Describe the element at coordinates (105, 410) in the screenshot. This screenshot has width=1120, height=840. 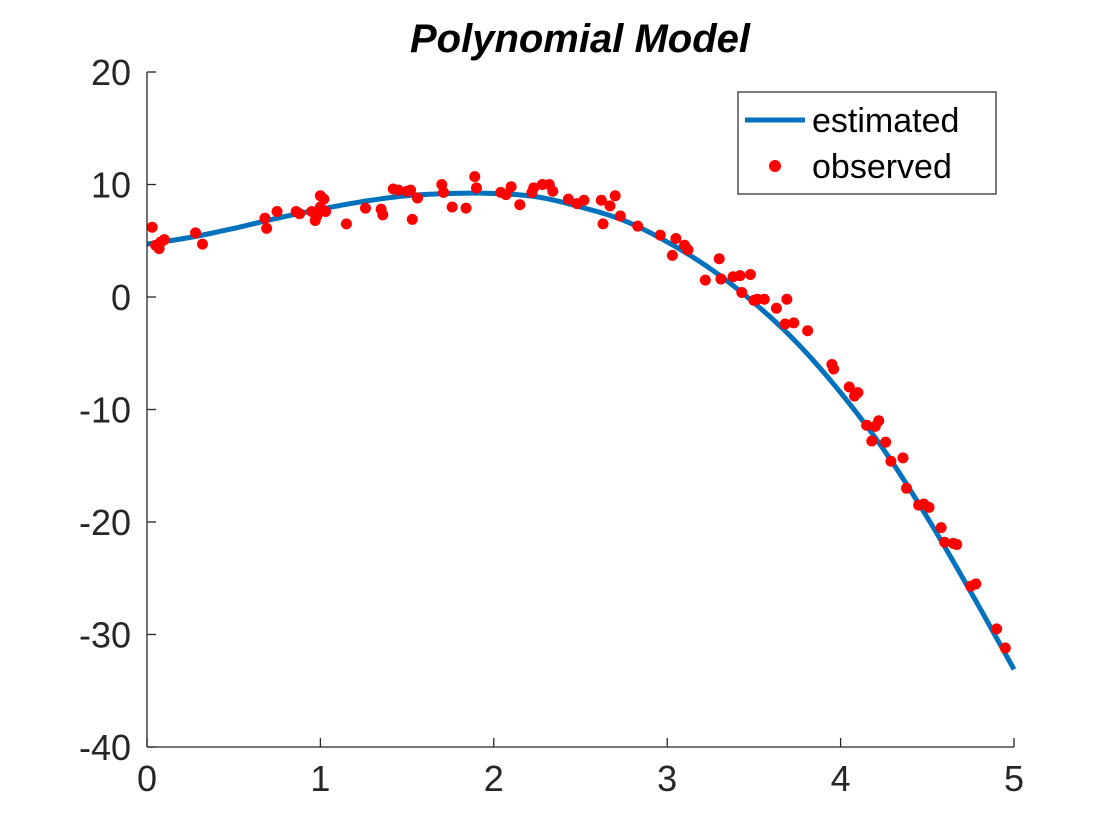
I see `y-tick-label: -10` at that location.